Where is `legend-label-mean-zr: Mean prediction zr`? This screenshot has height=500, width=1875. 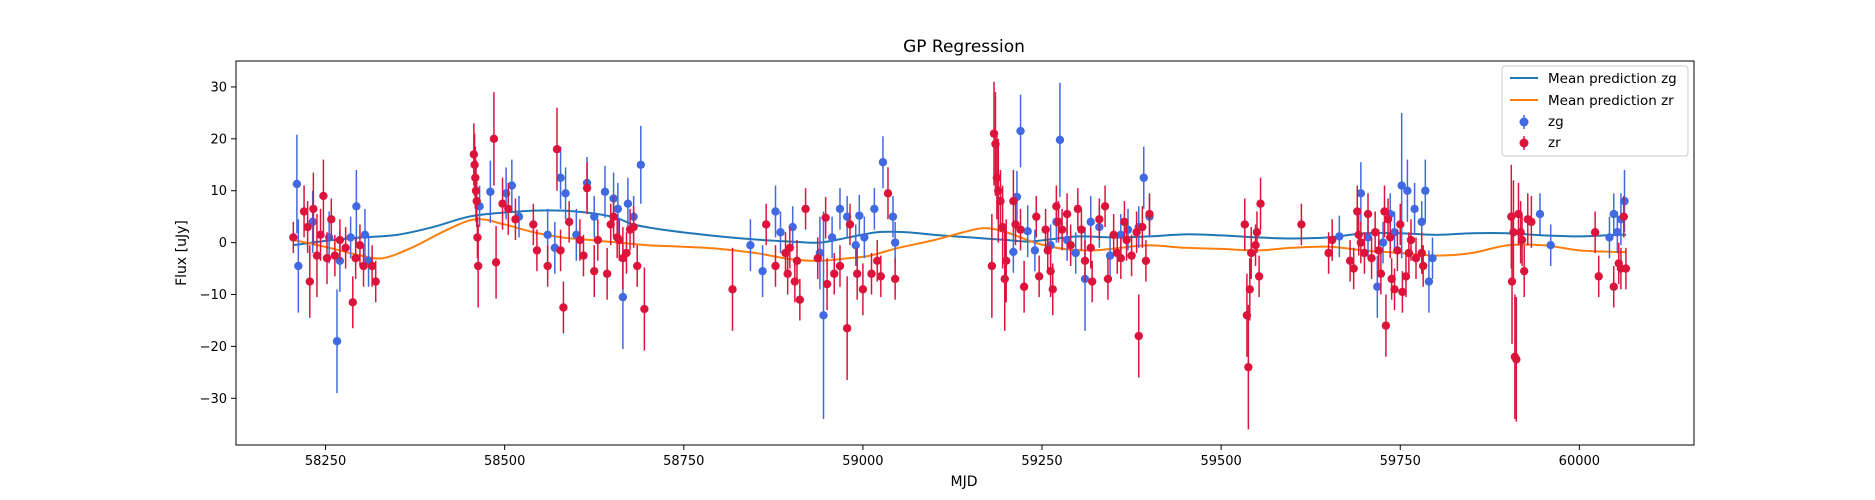
legend-label-mean-zr: Mean prediction zr is located at coordinates (1611, 101).